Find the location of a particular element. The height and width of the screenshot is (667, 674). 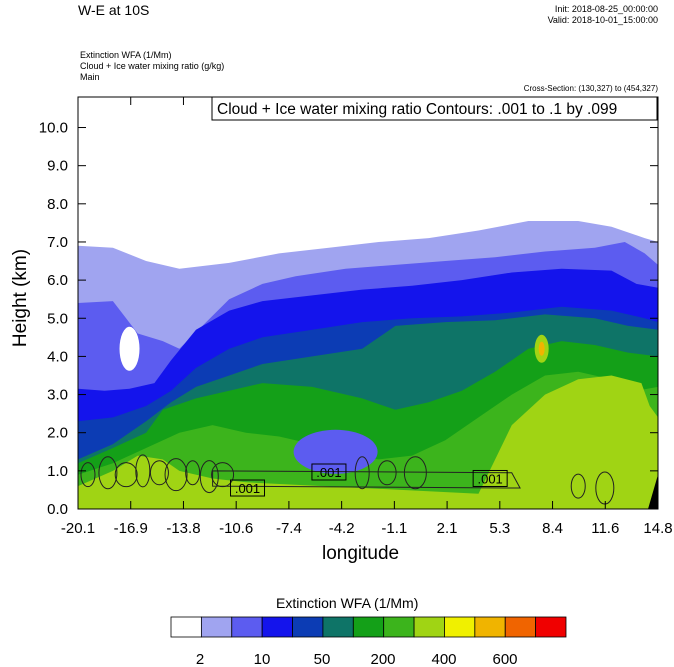

chart-title: W-E at 10S is located at coordinates (114, 10).